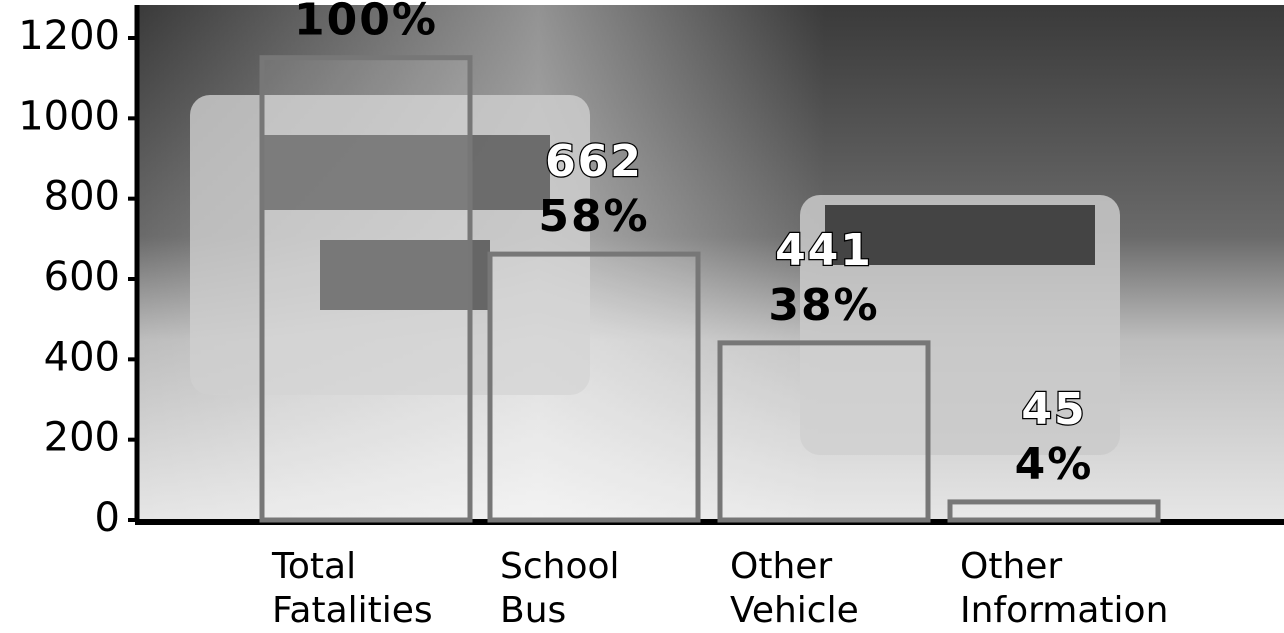 The image size is (1284, 633). Describe the element at coordinates (794, 588) in the screenshot. I see `x-tick-label: Other Vehicle` at that location.